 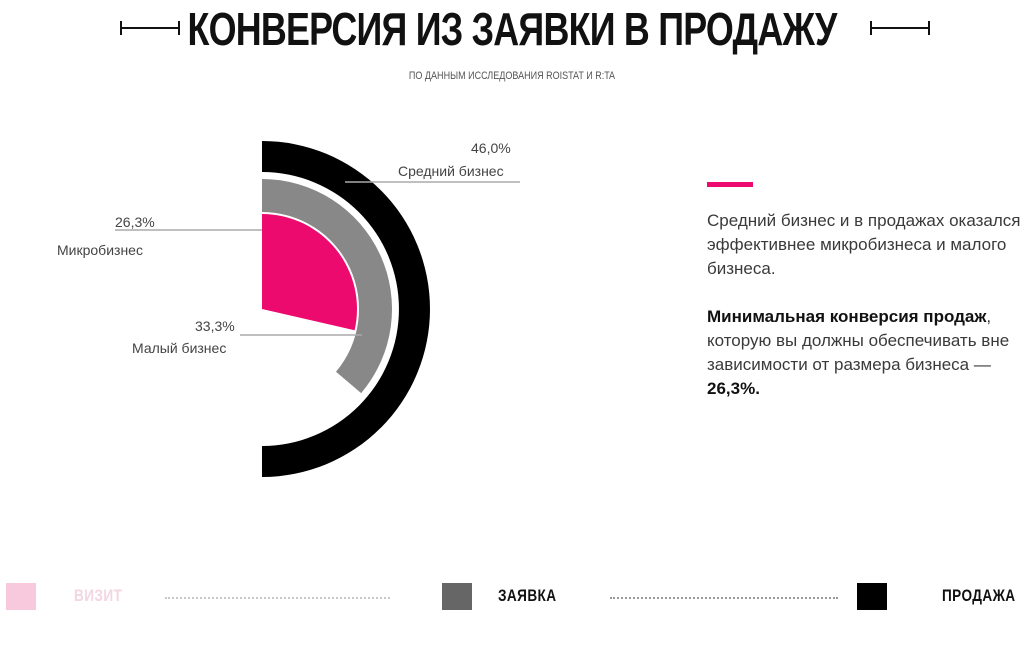 I want to click on label-value-small: 33,3%, so click(x=215, y=326).